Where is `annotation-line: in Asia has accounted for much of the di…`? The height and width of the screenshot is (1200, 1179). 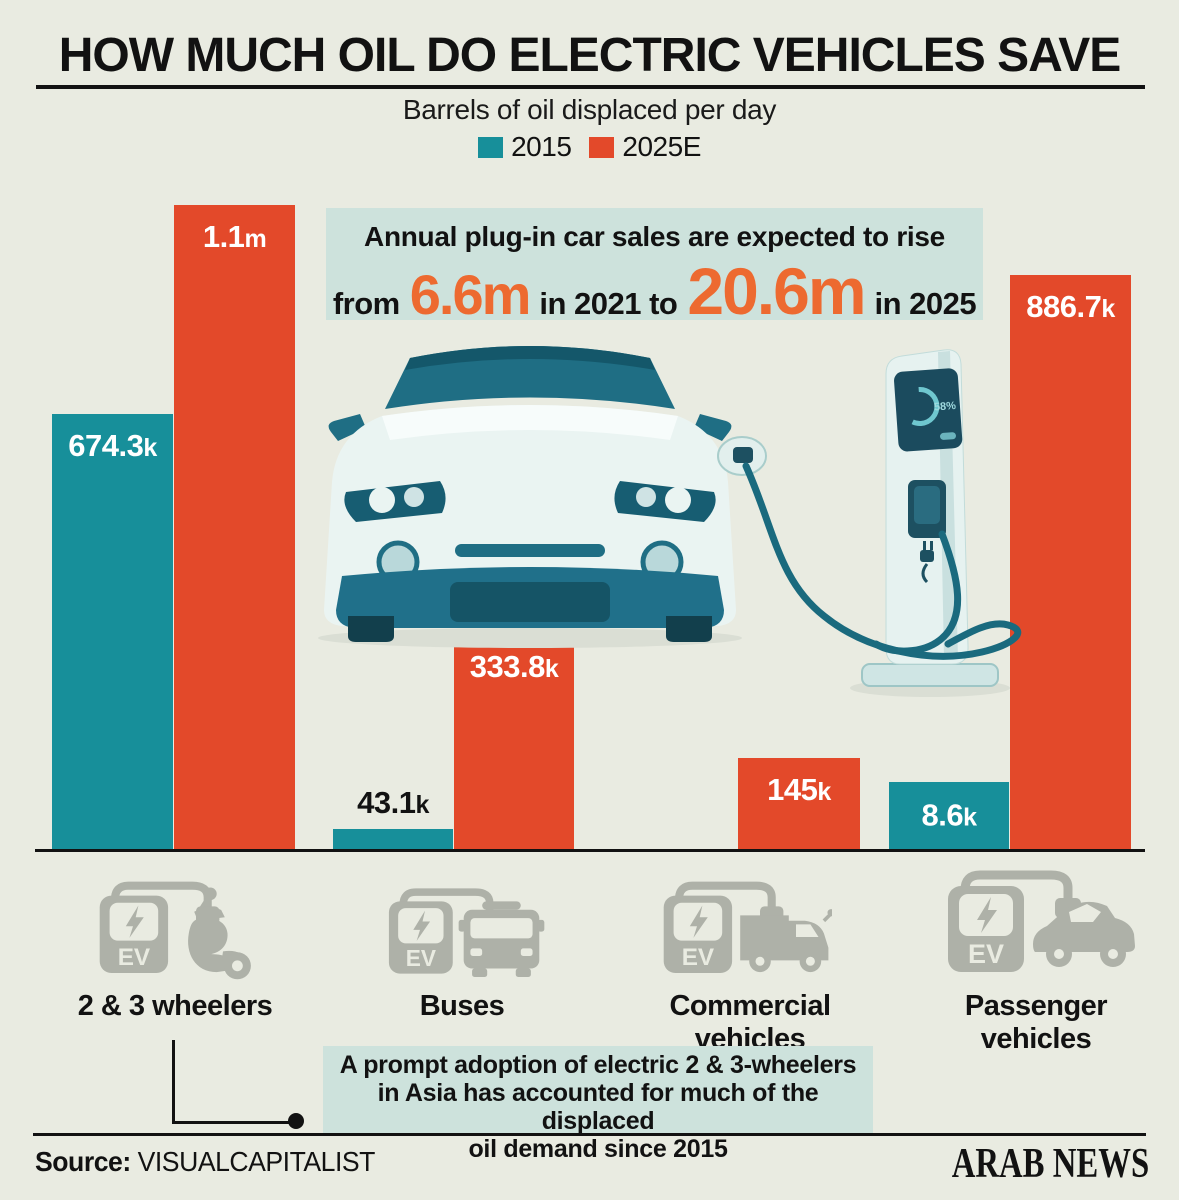 annotation-line: in Asia has accounted for much of the di… is located at coordinates (598, 1107).